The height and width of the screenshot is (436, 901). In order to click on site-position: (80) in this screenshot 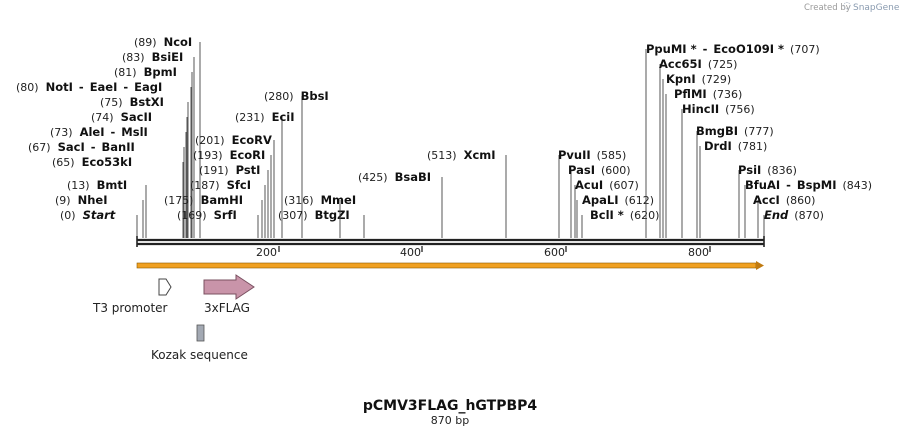, I will do `click(27, 87)`.